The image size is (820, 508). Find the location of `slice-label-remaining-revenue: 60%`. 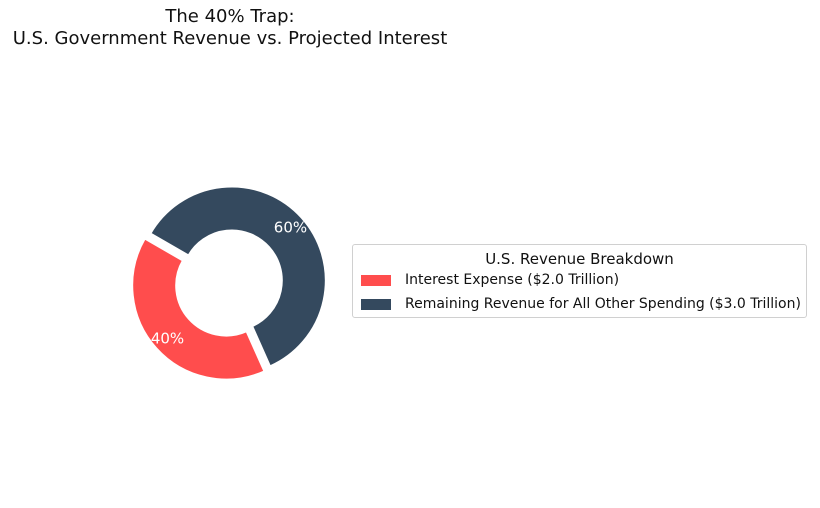

slice-label-remaining-revenue: 60% is located at coordinates (290, 228).